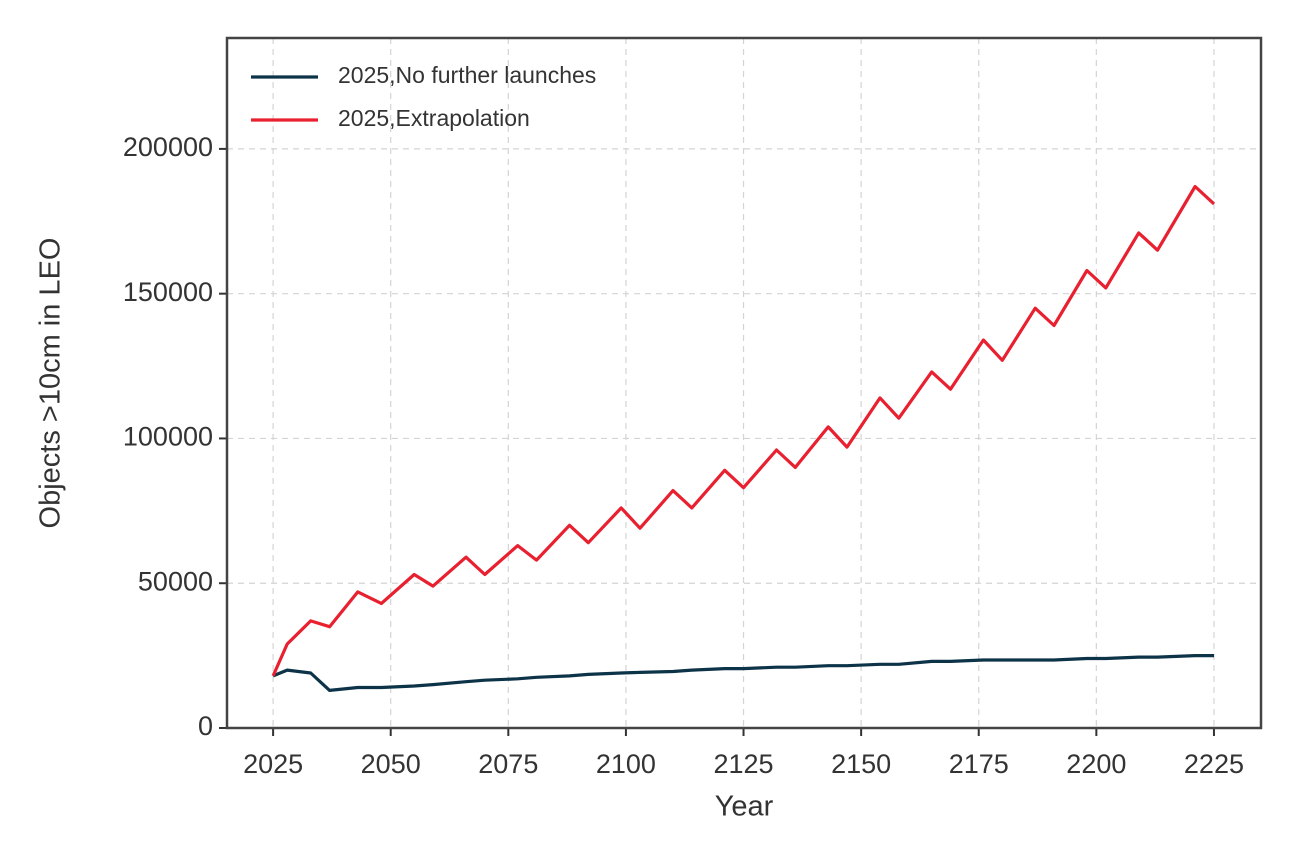 The height and width of the screenshot is (867, 1300). I want to click on x-tick-label: 2050, so click(391, 764).